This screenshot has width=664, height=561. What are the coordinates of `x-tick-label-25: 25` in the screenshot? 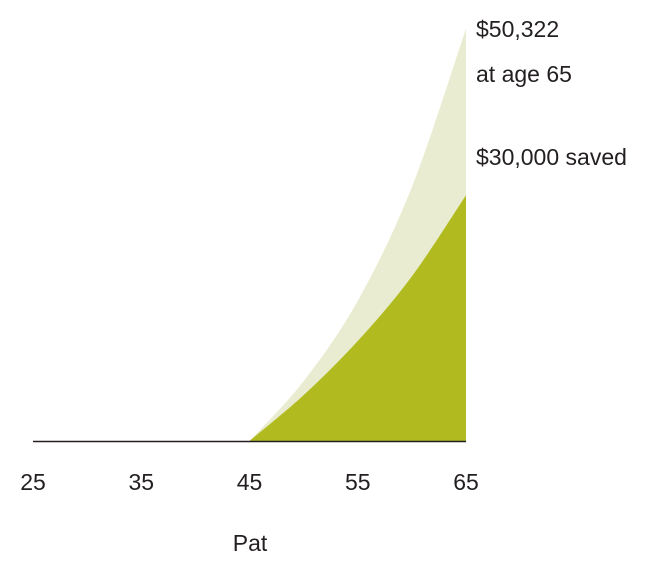 It's located at (33, 482).